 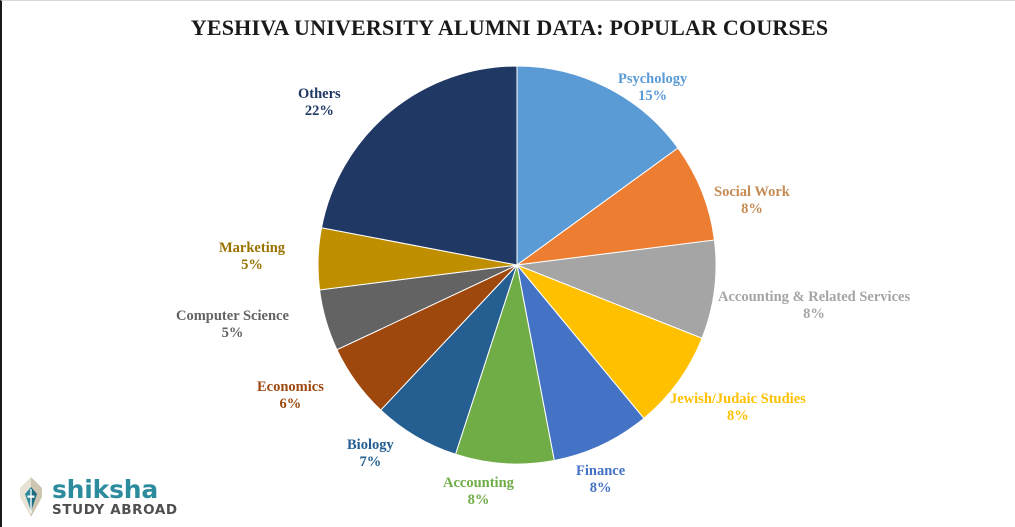 I want to click on pie-label-jewish-judaic-studies-name: Jewish/Judaic Studies, so click(x=738, y=399).